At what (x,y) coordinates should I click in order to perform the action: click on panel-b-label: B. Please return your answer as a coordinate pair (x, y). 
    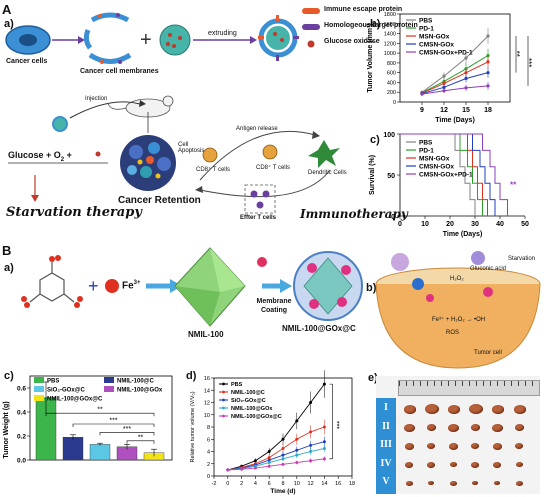
    Looking at the image, I should click on (7, 250).